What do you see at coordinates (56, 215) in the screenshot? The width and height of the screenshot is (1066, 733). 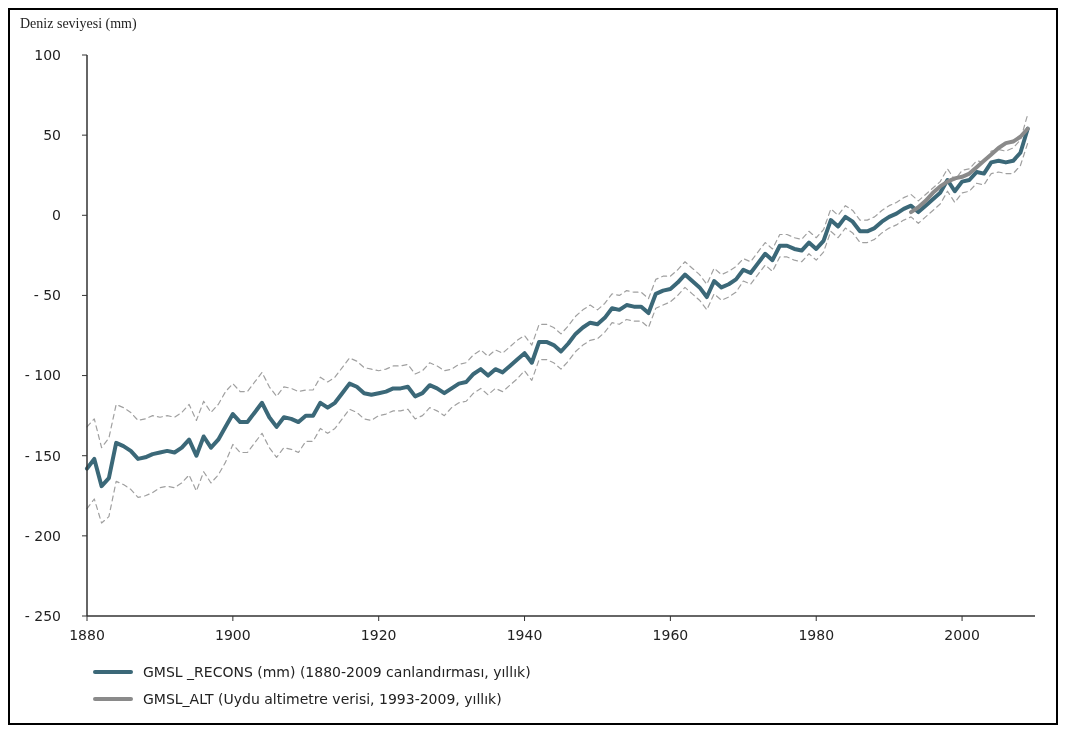 I see `y-tick-label: 0` at bounding box center [56, 215].